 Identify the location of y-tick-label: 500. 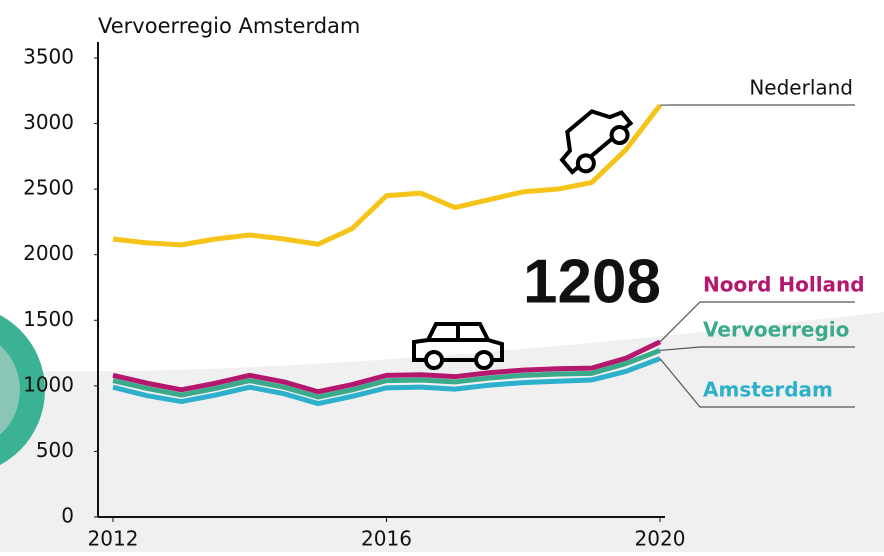
(55, 450).